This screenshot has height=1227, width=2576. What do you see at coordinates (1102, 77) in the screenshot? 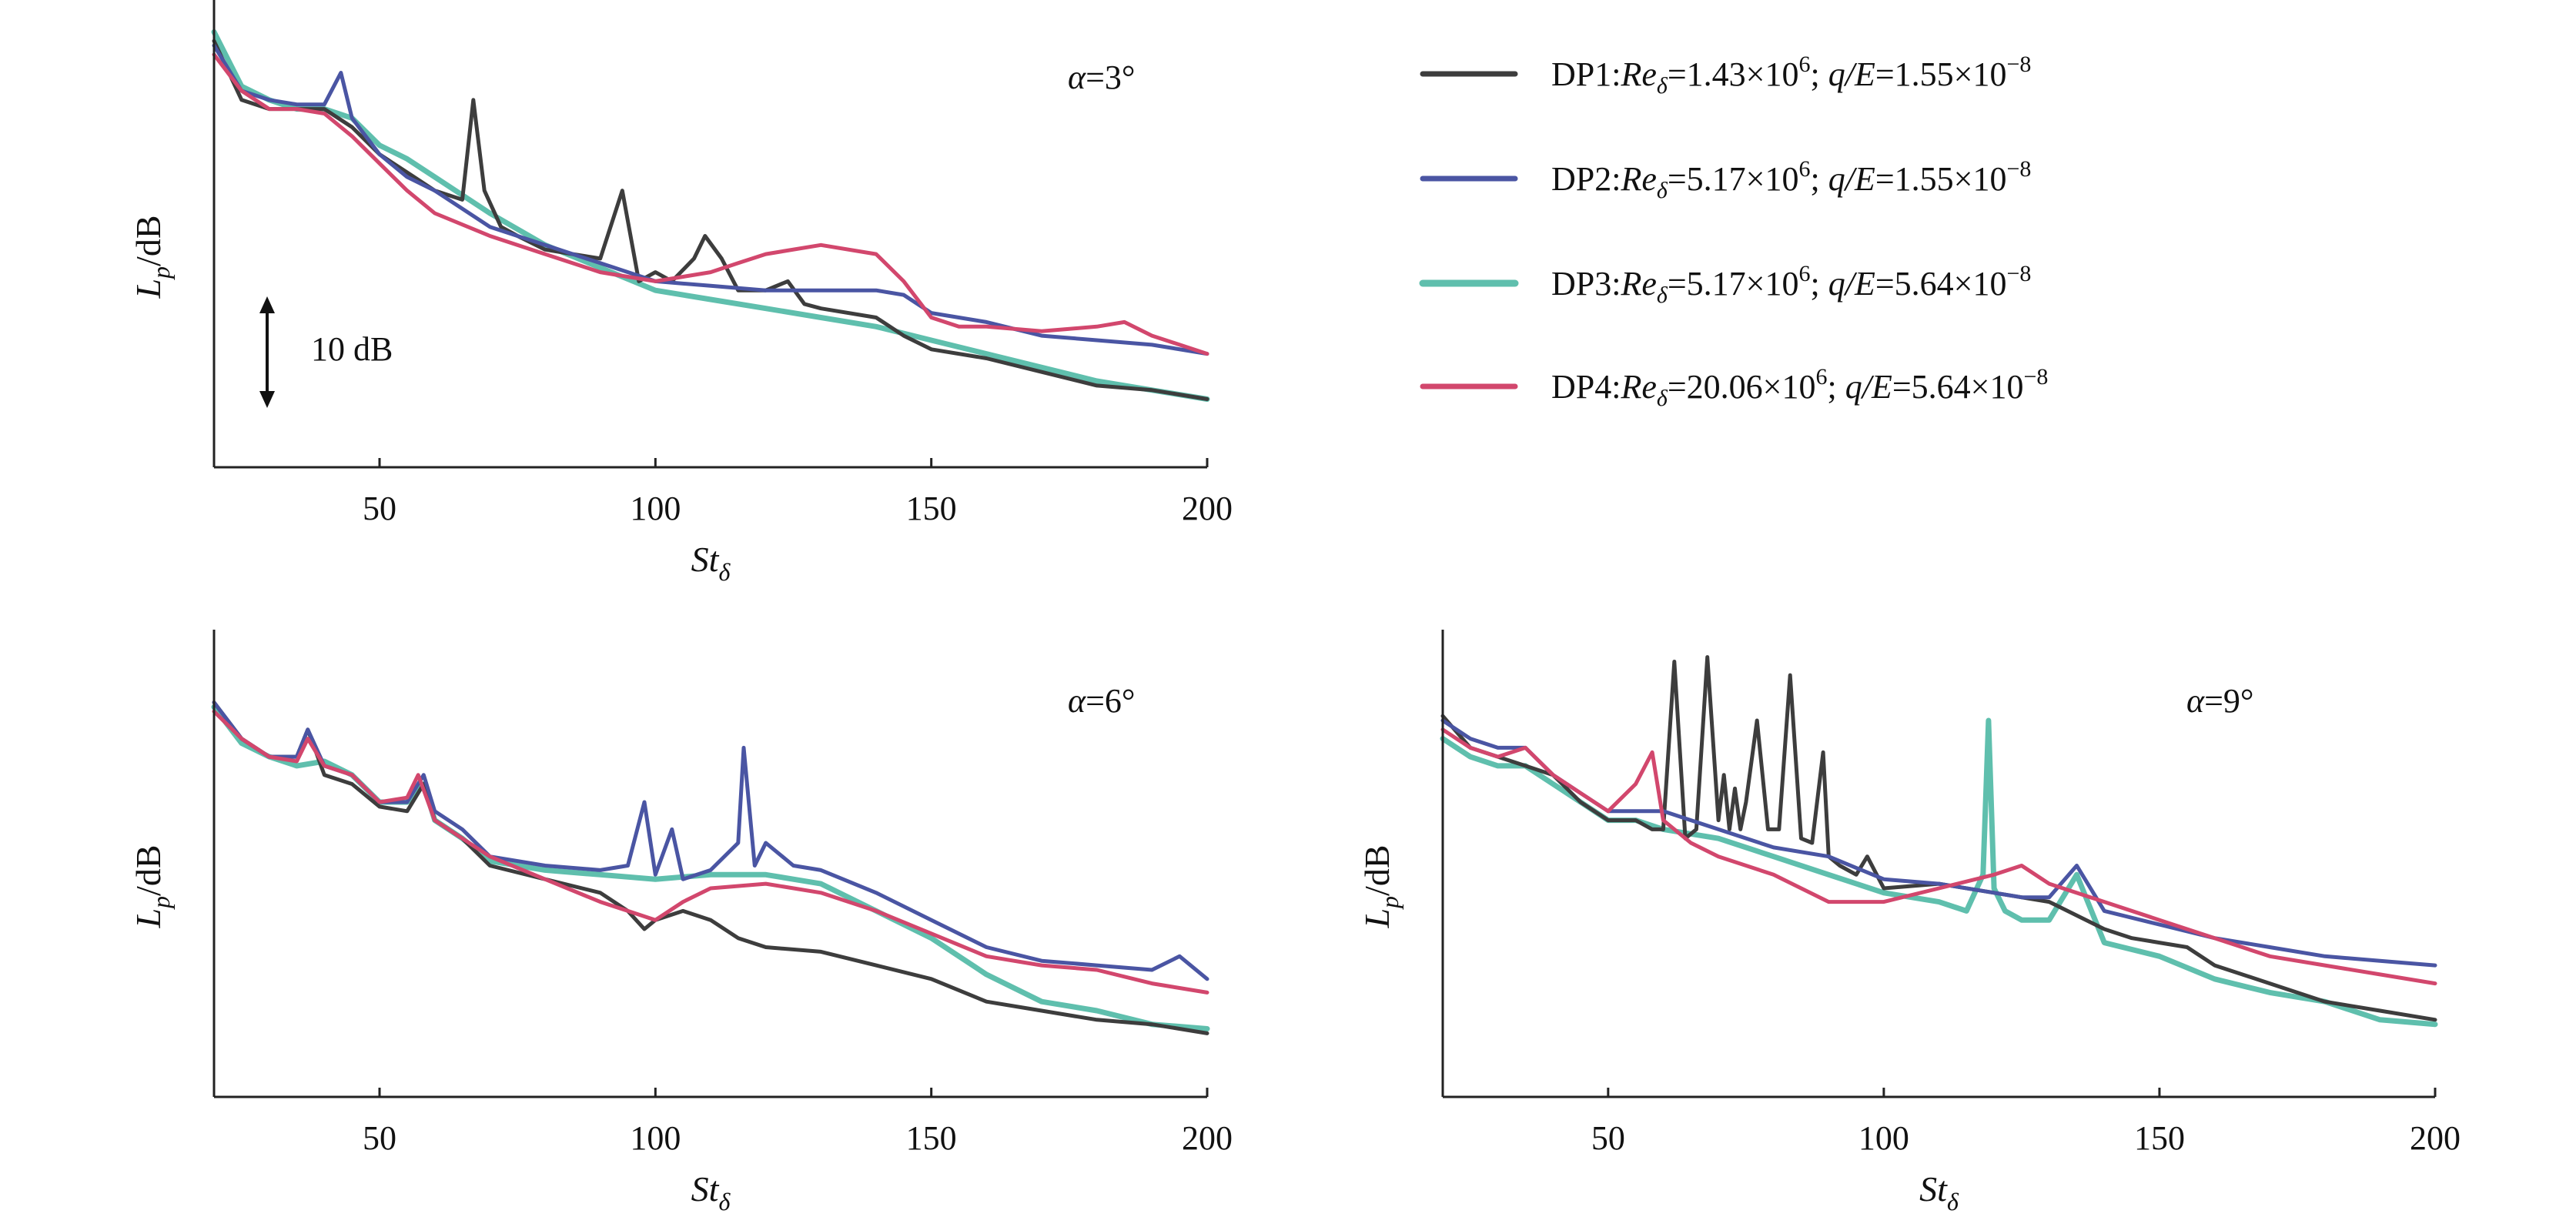
I see `angle-annotation: α=3°` at bounding box center [1102, 77].